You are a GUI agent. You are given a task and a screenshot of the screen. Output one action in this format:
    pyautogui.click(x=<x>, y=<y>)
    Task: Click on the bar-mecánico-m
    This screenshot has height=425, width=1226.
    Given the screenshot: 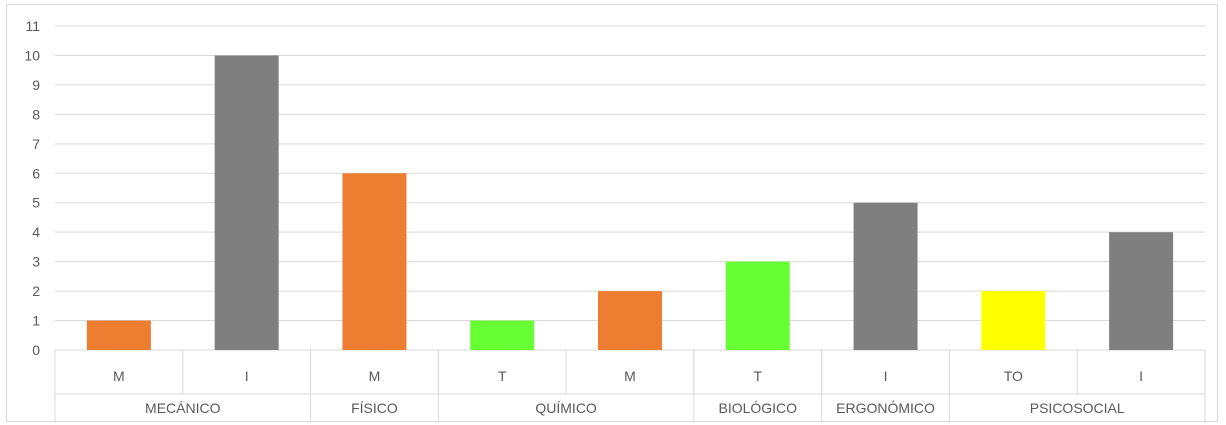 What is the action you would take?
    pyautogui.click(x=118, y=335)
    